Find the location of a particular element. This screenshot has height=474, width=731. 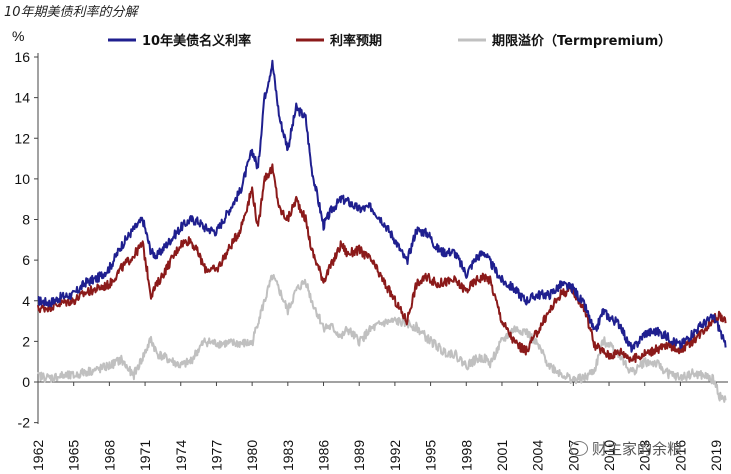

x-tick-label: 1980 is located at coordinates (252, 455).